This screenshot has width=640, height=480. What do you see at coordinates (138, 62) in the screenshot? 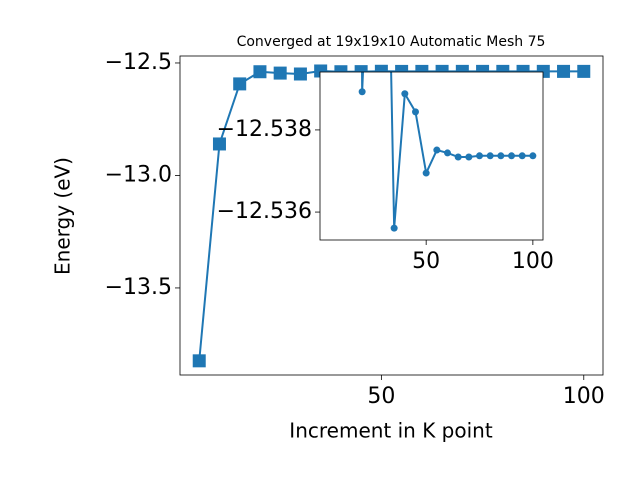
I see `y-tick-label: −12.5` at bounding box center [138, 62].